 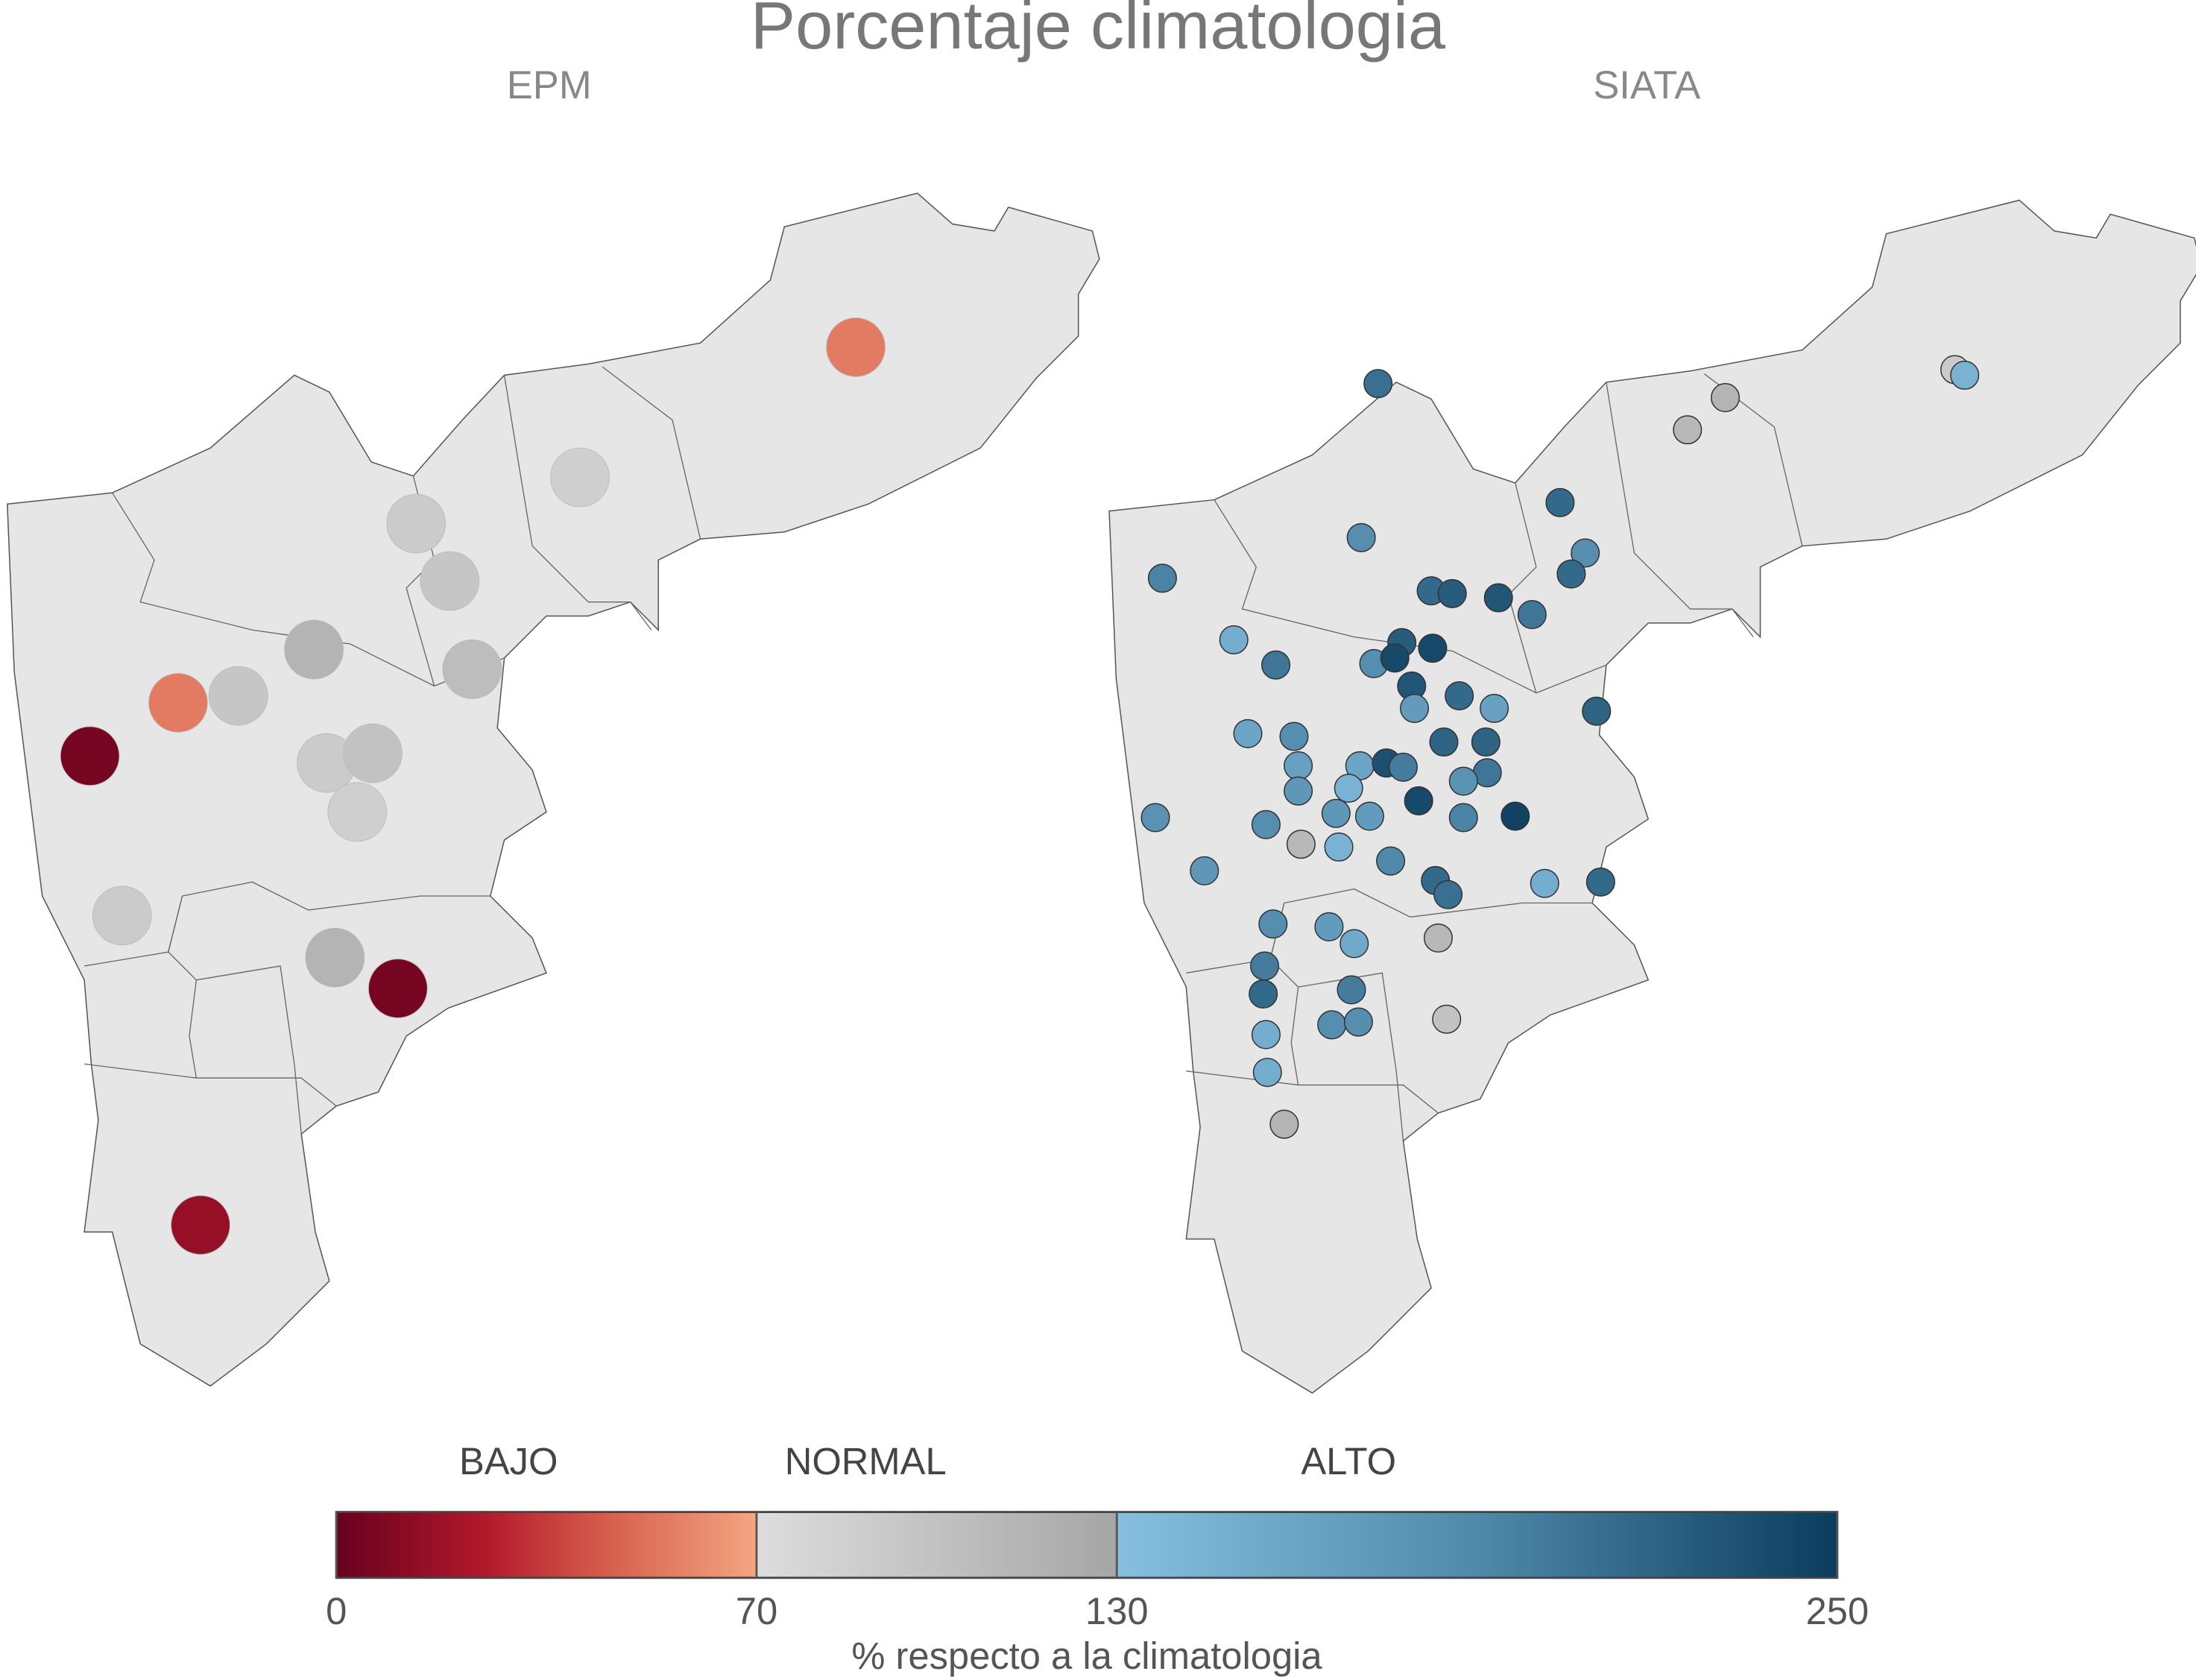 I want to click on tick-label: 250, so click(x=1837, y=1611).